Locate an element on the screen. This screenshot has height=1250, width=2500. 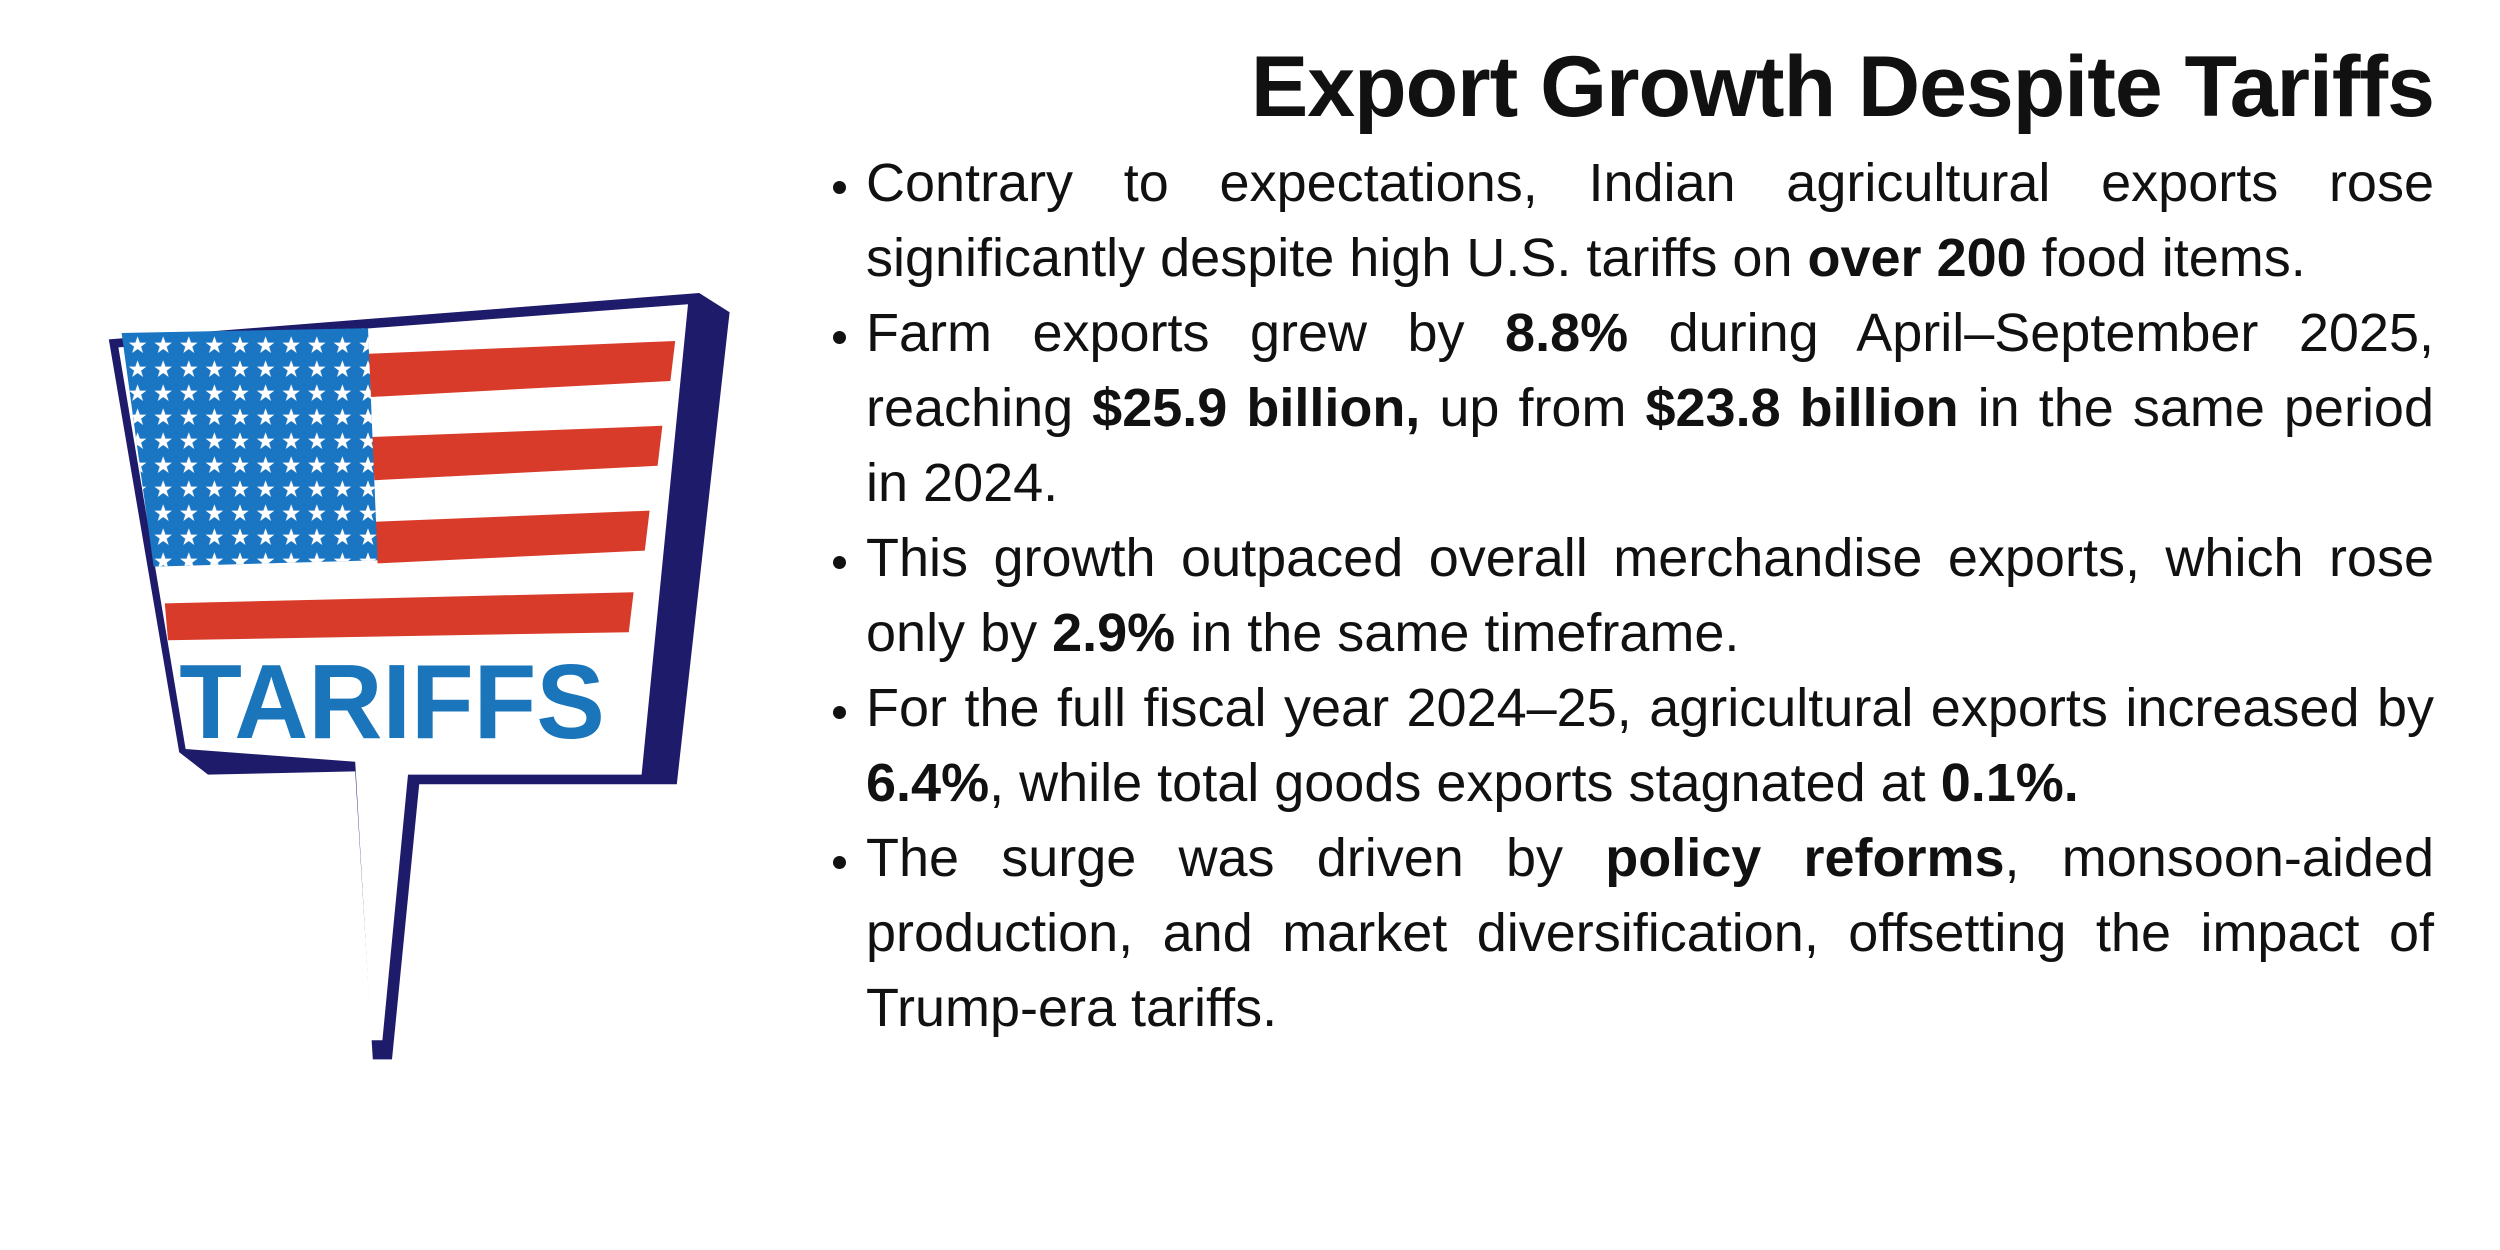
bold-text: 8.8% is located at coordinates (1567, 333).